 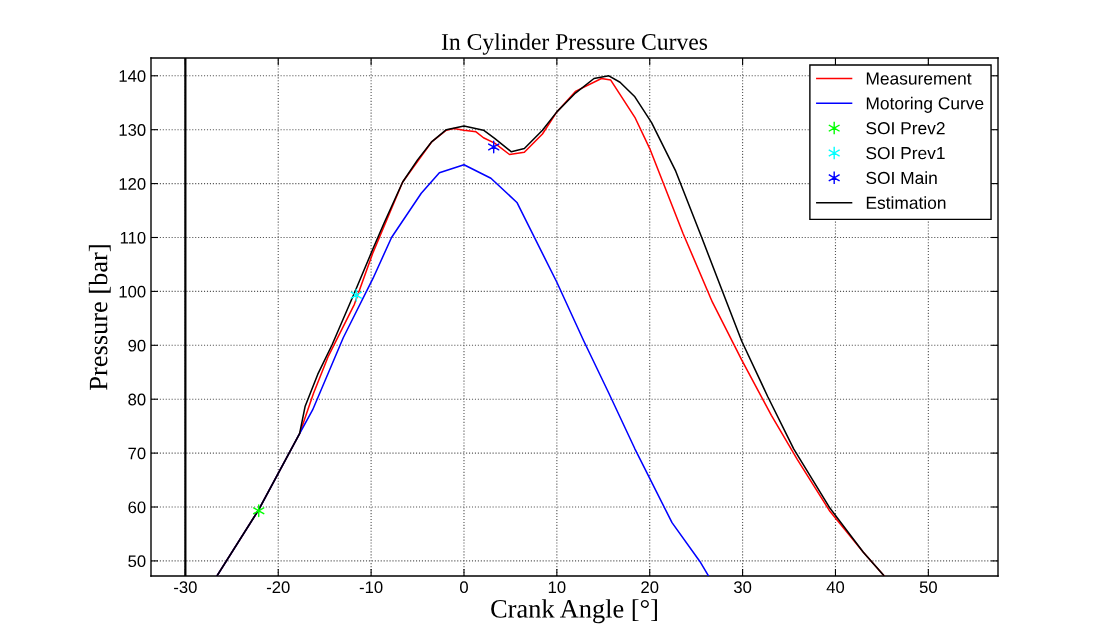 I want to click on x-tick-label: 10, so click(x=557, y=587).